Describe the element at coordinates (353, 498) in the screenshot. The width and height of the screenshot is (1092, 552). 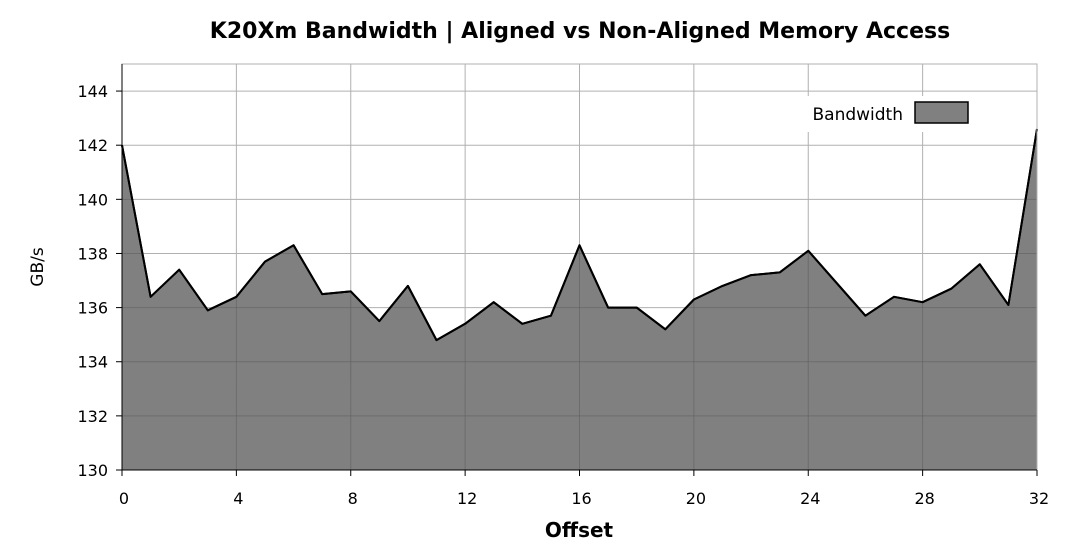
I see `x-tick-label: 8` at that location.